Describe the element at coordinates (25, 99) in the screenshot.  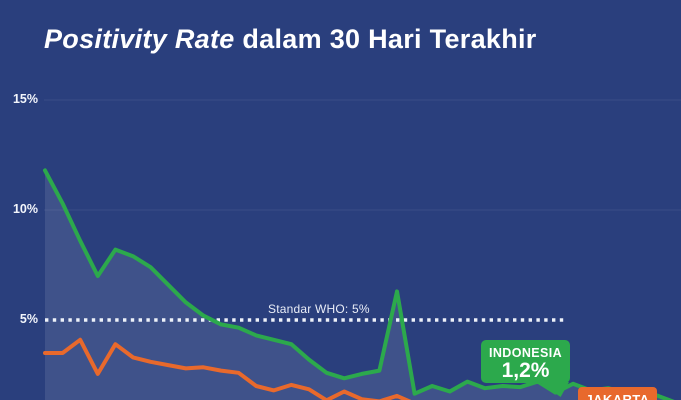
I see `y-axis-tick-15: 15%` at that location.